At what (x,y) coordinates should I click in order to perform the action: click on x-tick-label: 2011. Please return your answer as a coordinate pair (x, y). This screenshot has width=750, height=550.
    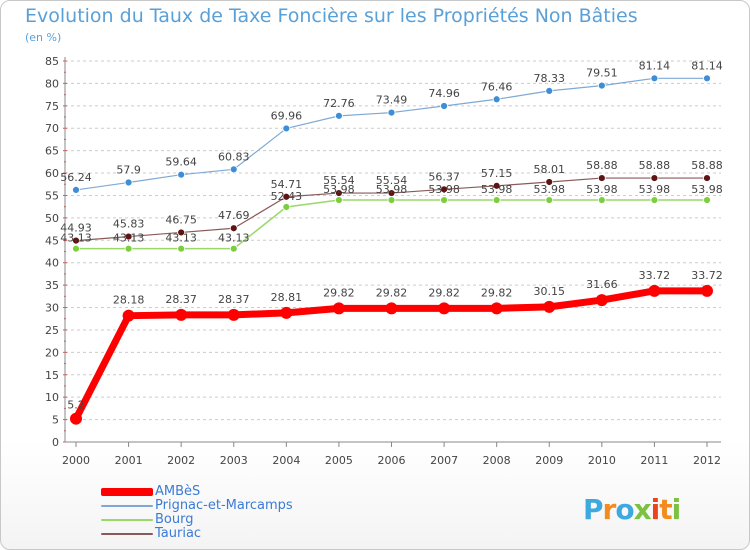
    Looking at the image, I should click on (654, 460).